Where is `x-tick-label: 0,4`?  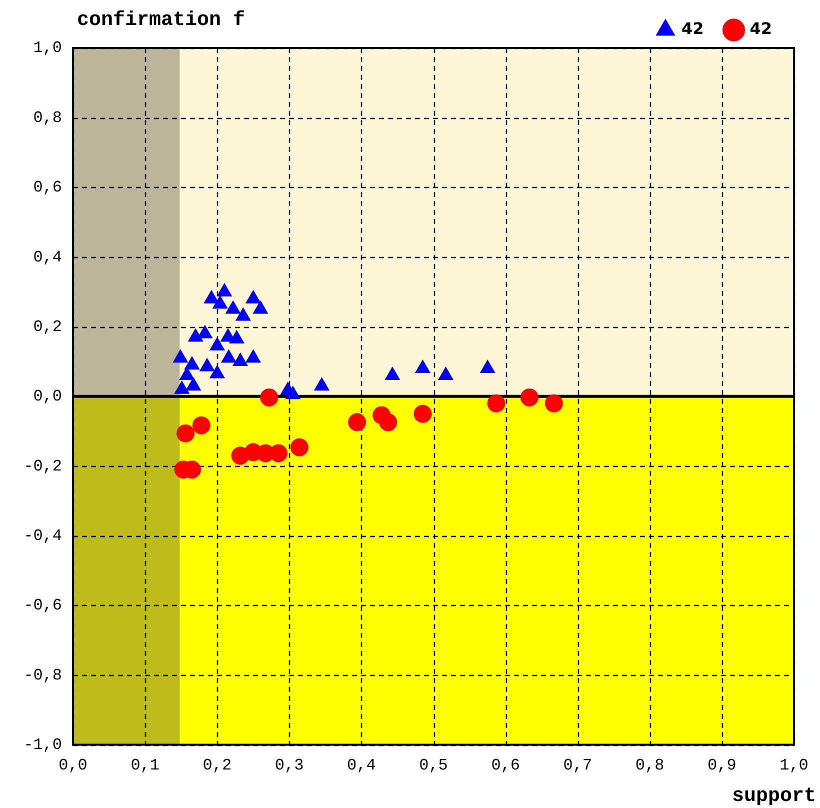 x-tick-label: 0,4 is located at coordinates (361, 765).